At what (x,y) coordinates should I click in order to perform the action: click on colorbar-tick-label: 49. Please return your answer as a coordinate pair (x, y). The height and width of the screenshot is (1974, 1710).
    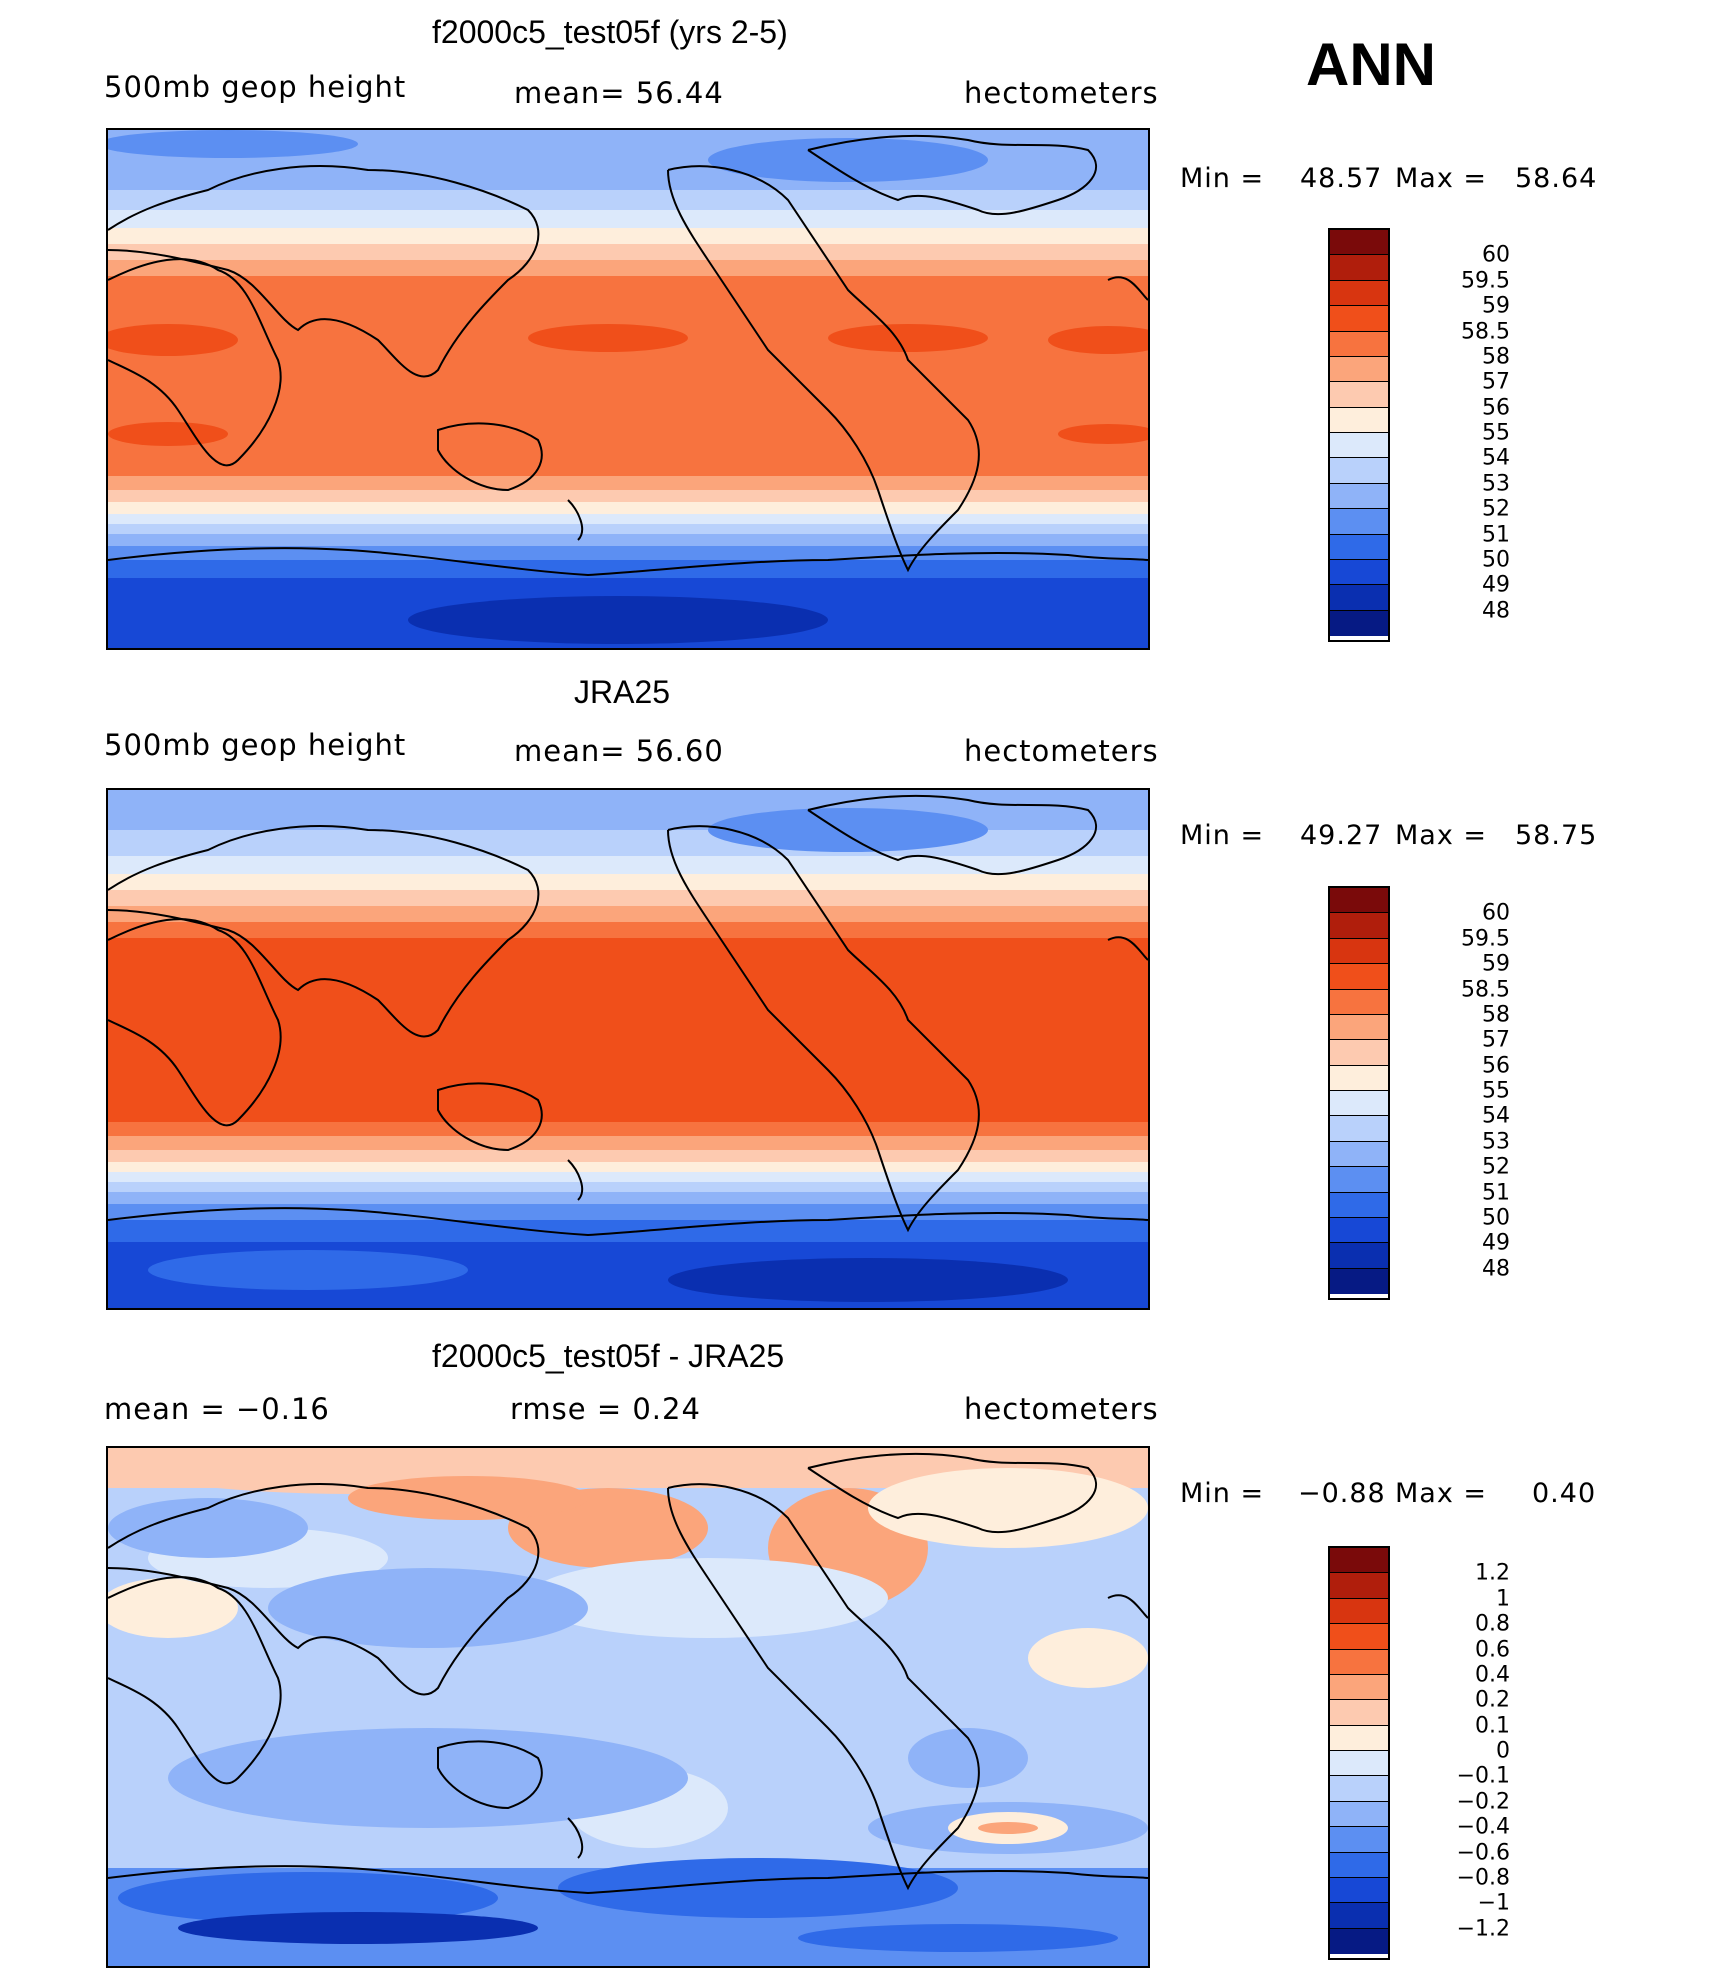
    Looking at the image, I should click on (1496, 585).